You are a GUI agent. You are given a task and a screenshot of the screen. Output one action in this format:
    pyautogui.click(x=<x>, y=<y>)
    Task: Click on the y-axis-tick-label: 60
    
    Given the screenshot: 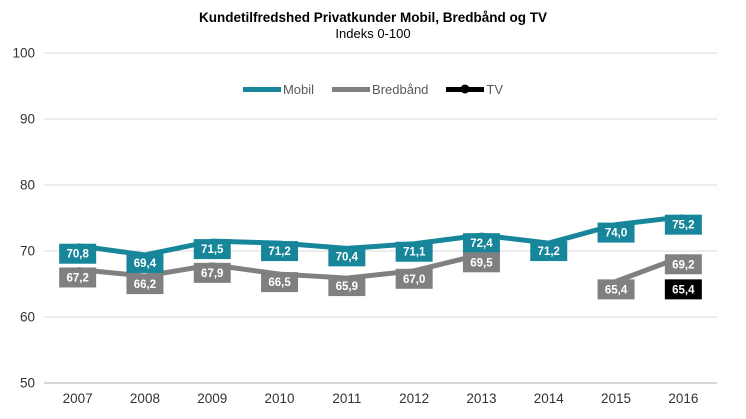 What is the action you would take?
    pyautogui.click(x=27, y=317)
    